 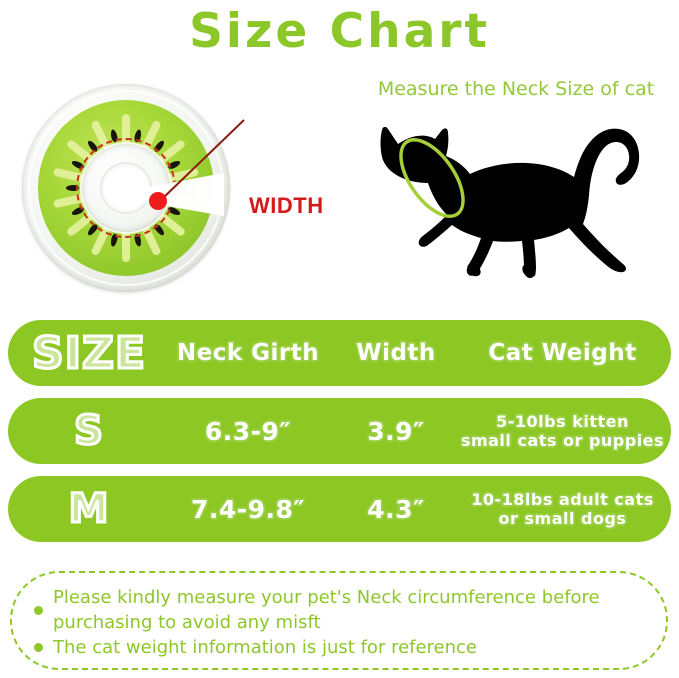 I want to click on row-cell-width: 4.3″, so click(x=396, y=509).